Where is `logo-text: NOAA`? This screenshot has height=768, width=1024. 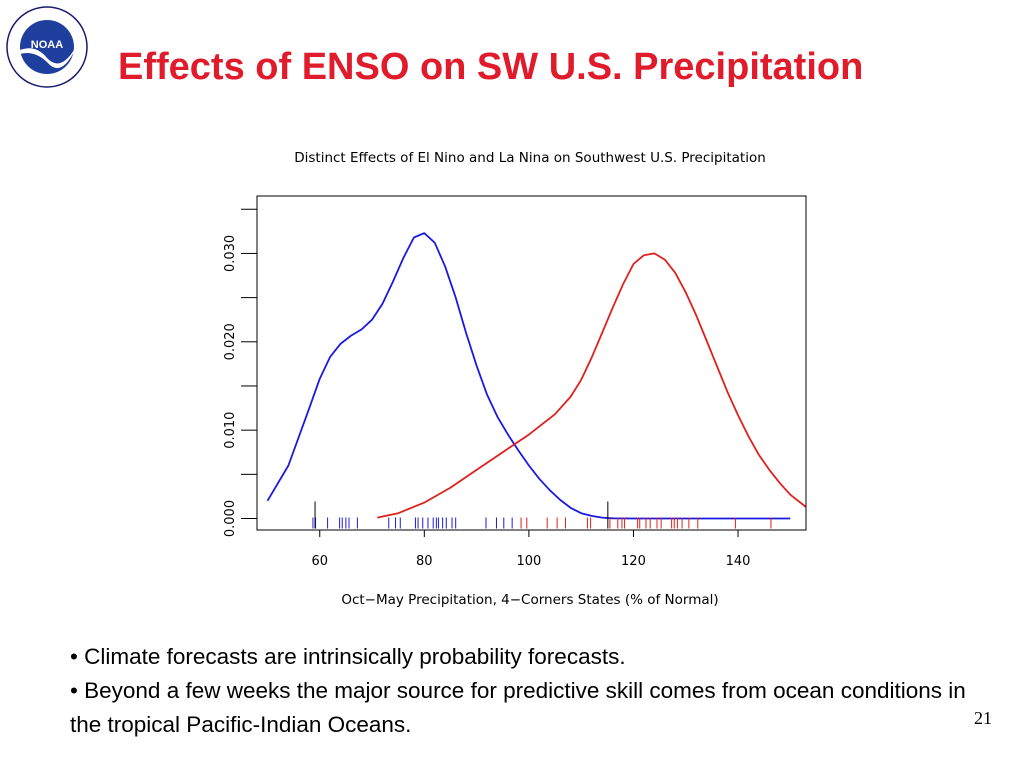
logo-text: NOAA is located at coordinates (47, 45).